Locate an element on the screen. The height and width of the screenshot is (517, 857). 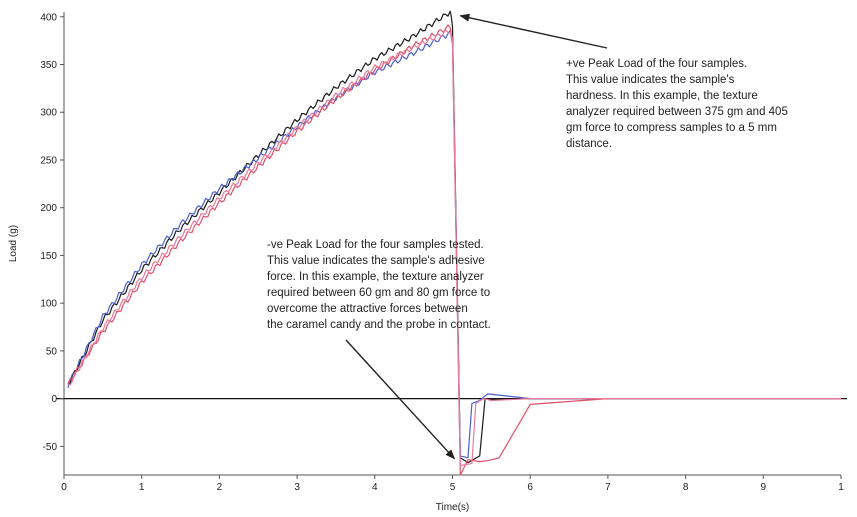
negative-peak-arrow is located at coordinates (400, 399).